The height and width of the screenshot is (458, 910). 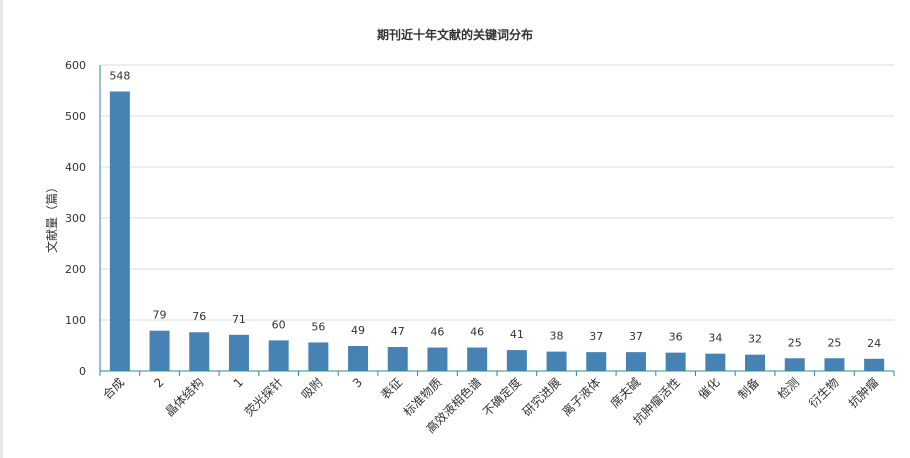 I want to click on data-label: 49, so click(x=358, y=330).